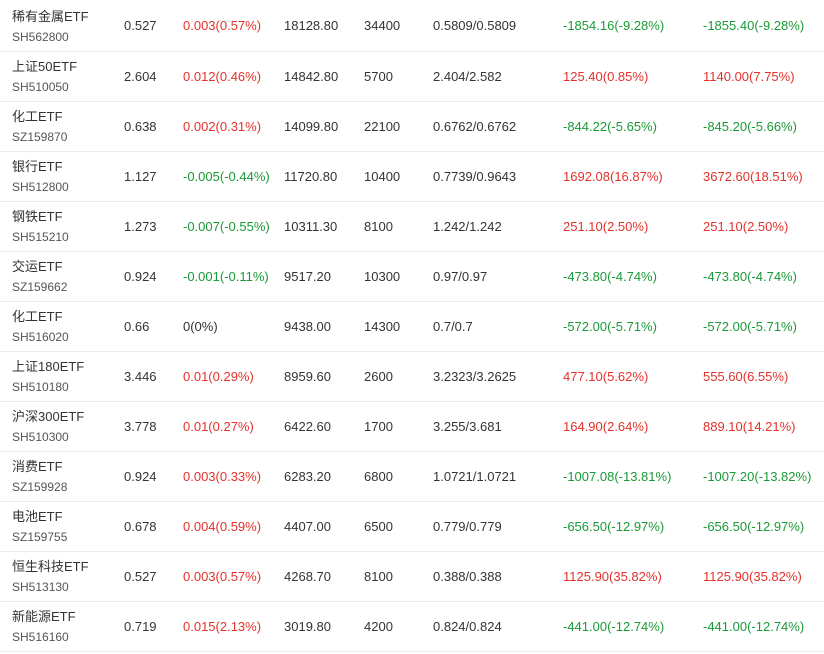  Describe the element at coordinates (140, 426) in the screenshot. I see `price-value: 3.778` at that location.